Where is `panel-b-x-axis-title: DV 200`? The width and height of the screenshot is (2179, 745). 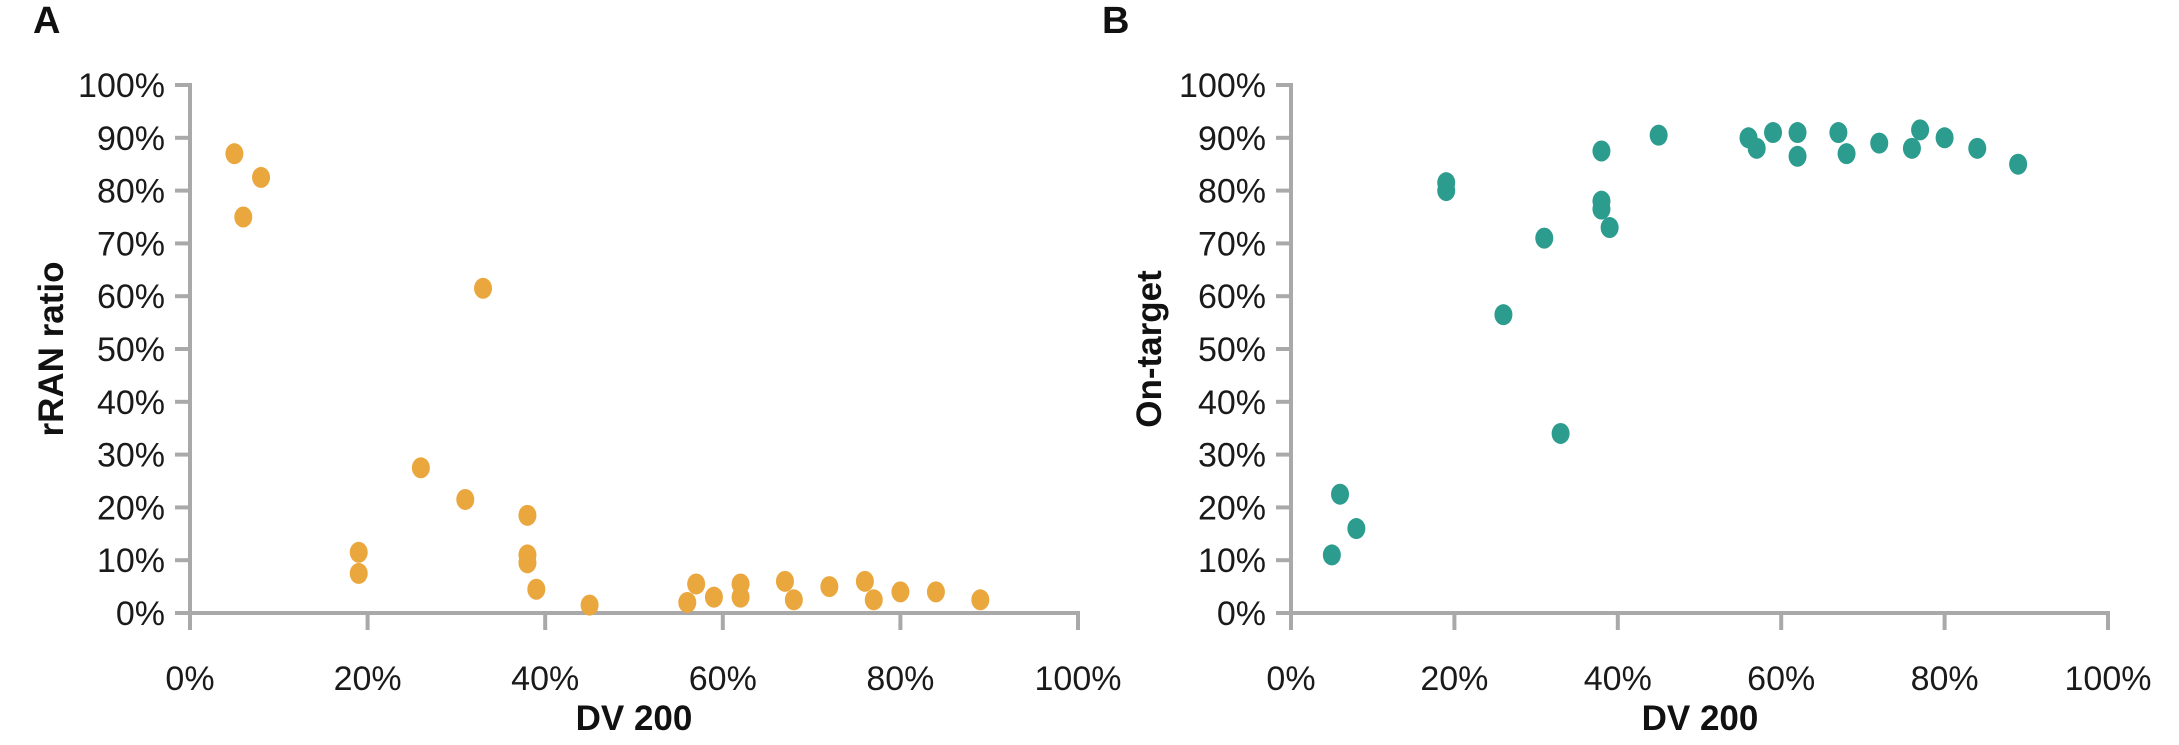
panel-b-x-axis-title: DV 200 is located at coordinates (1700, 718).